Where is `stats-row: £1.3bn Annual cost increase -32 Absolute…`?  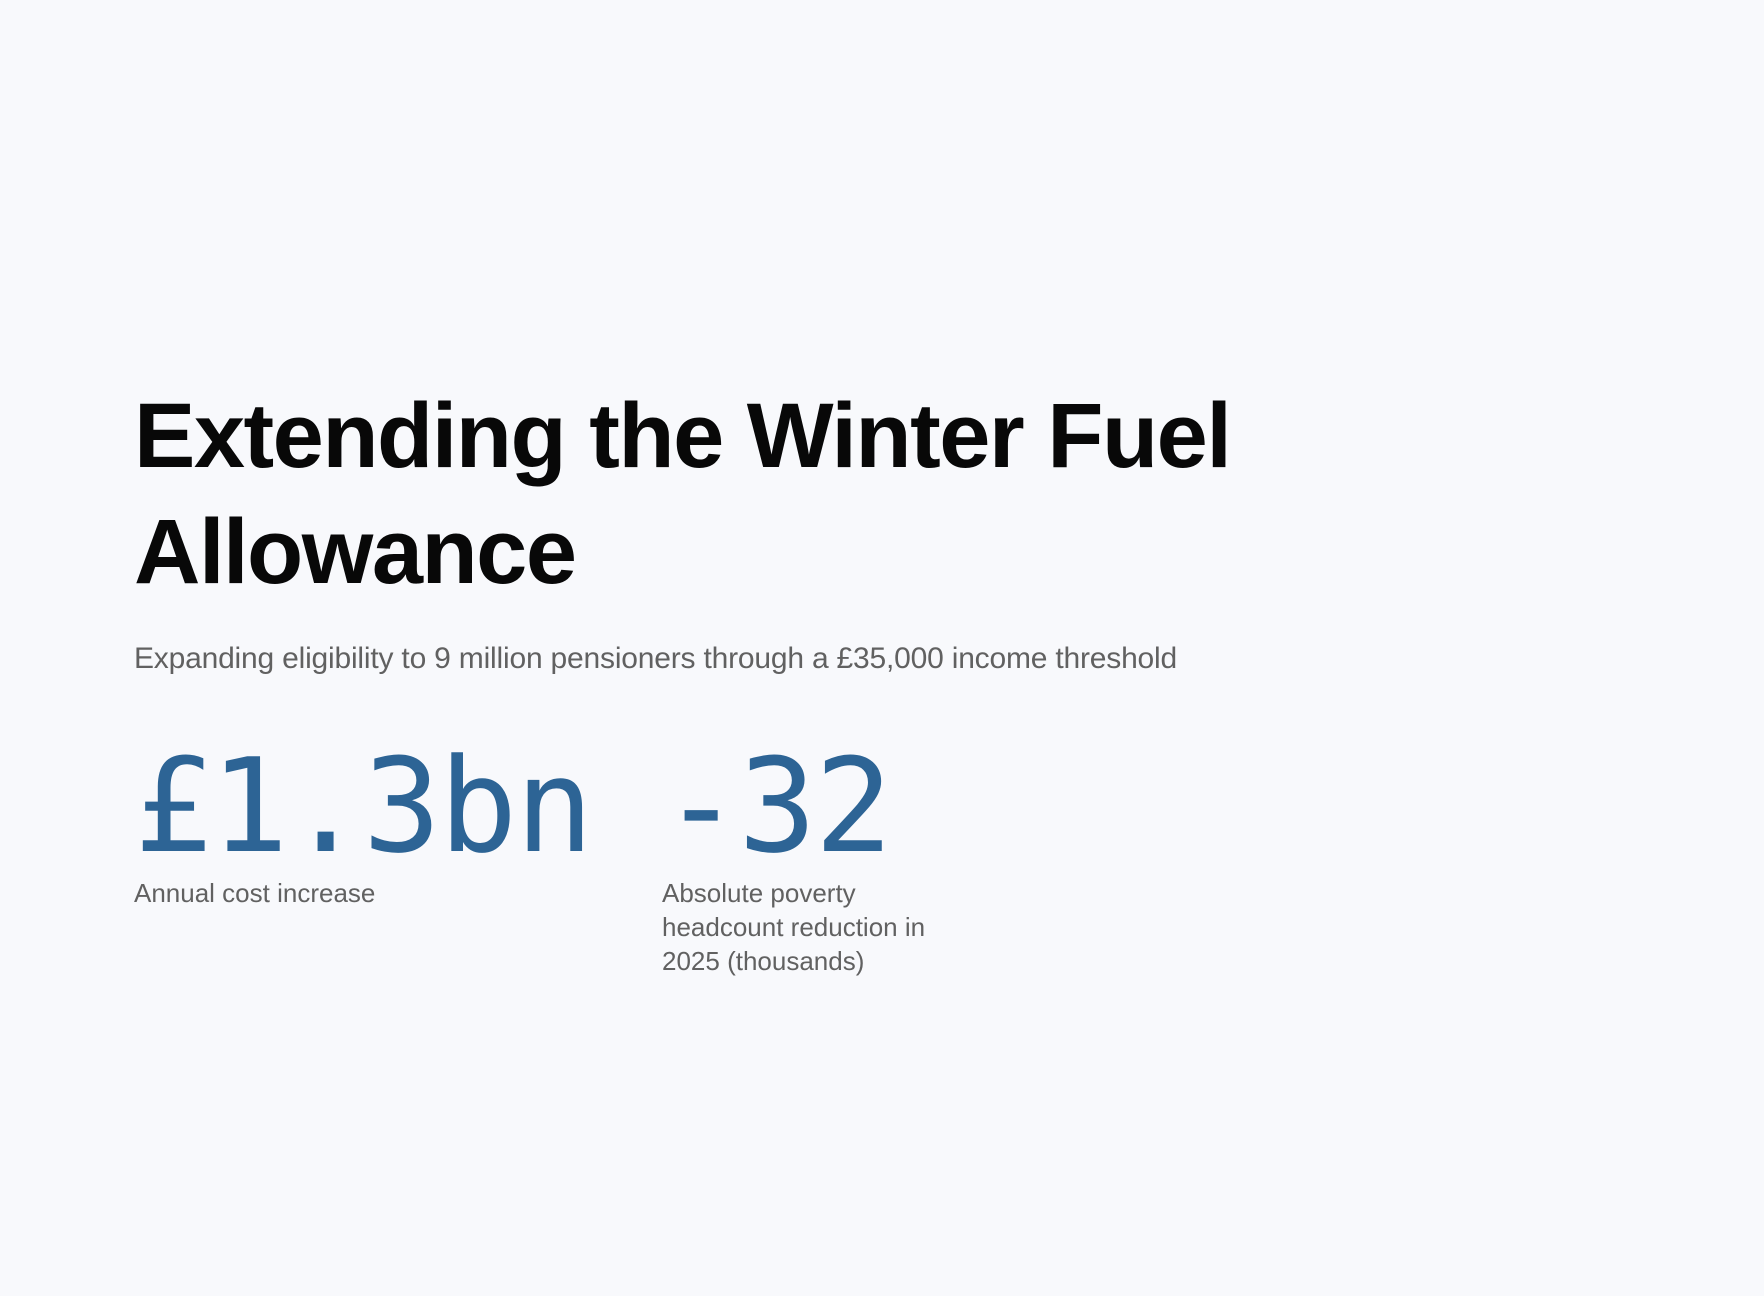
stats-row: £1.3bn Annual cost increase -32 Absolute… is located at coordinates (834, 858).